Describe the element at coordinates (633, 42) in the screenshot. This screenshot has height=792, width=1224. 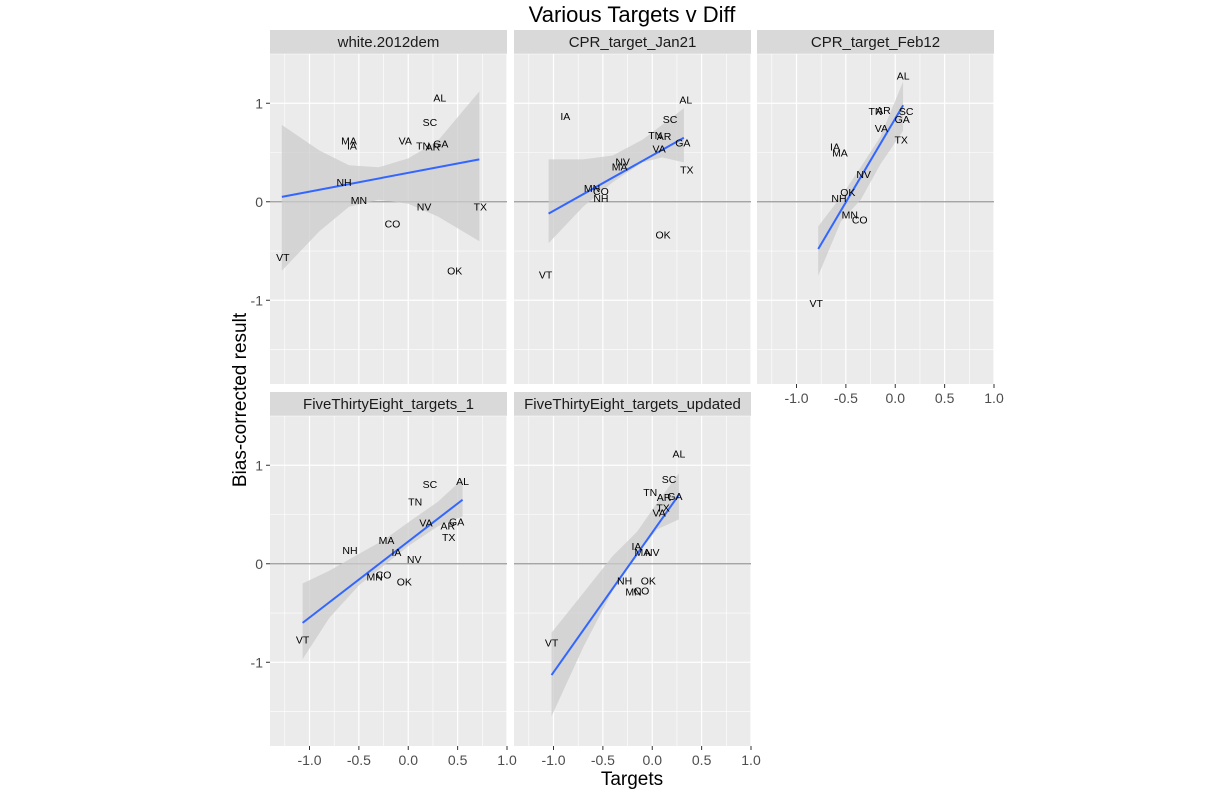
I see `panel-strip-label: CPR_target_Jan21` at that location.